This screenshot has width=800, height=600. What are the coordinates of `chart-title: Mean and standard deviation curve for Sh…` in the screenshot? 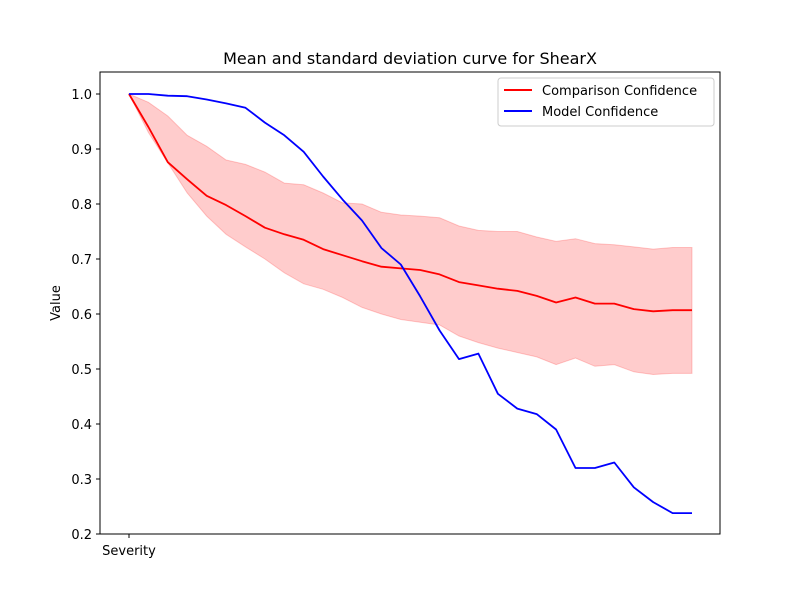 It's located at (410, 58).